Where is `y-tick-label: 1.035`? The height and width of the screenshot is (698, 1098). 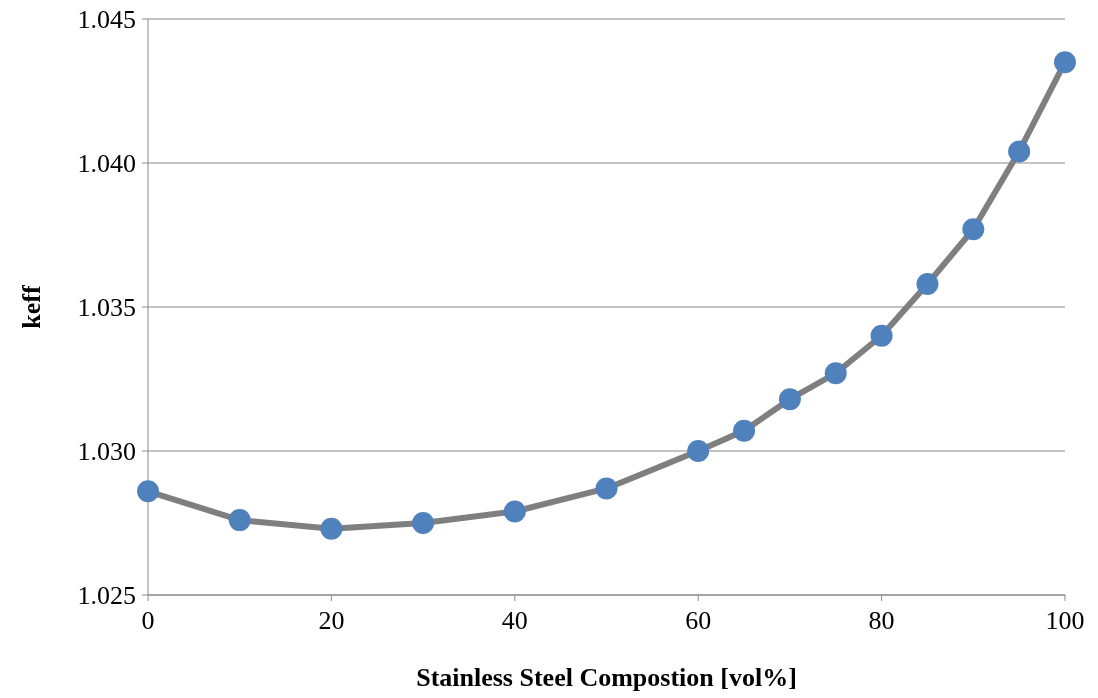
y-tick-label: 1.035 is located at coordinates (106, 308).